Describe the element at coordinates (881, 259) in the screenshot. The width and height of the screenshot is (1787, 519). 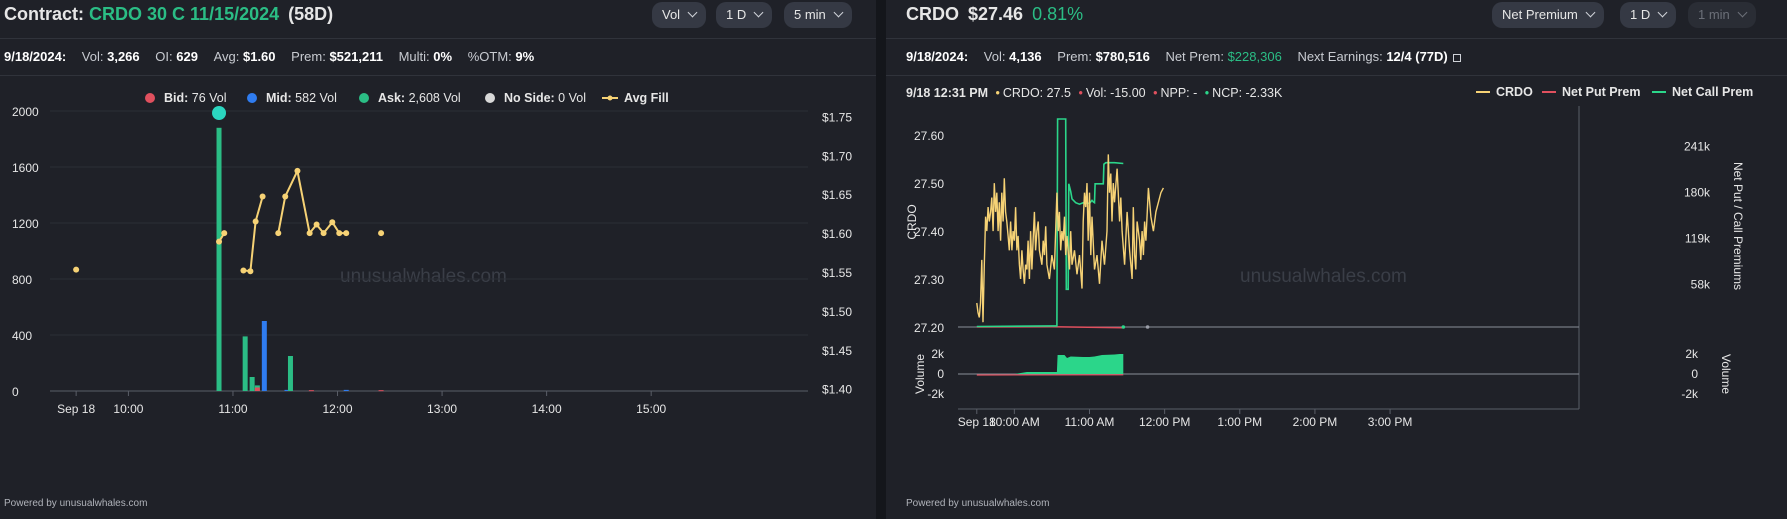
I see `panel-divider` at that location.